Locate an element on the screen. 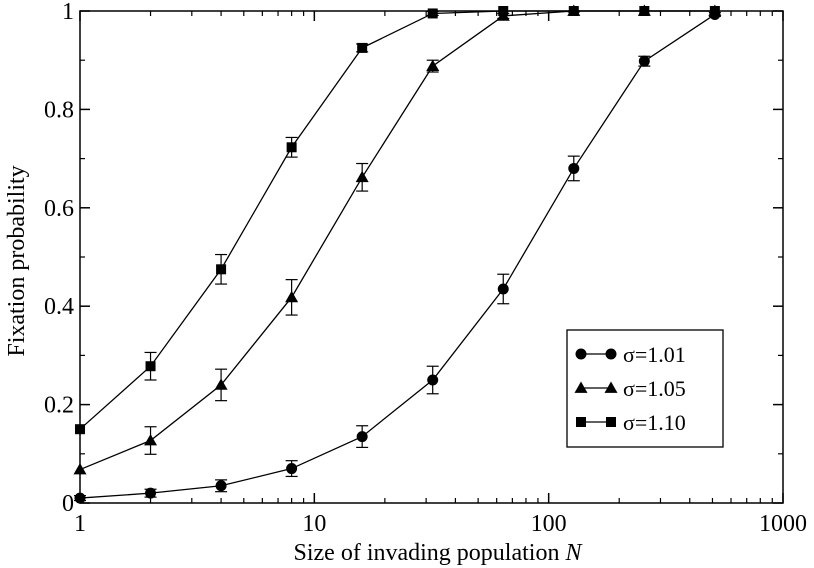 The width and height of the screenshot is (814, 568). x-axis-title: Size of invading population N is located at coordinates (439, 553).